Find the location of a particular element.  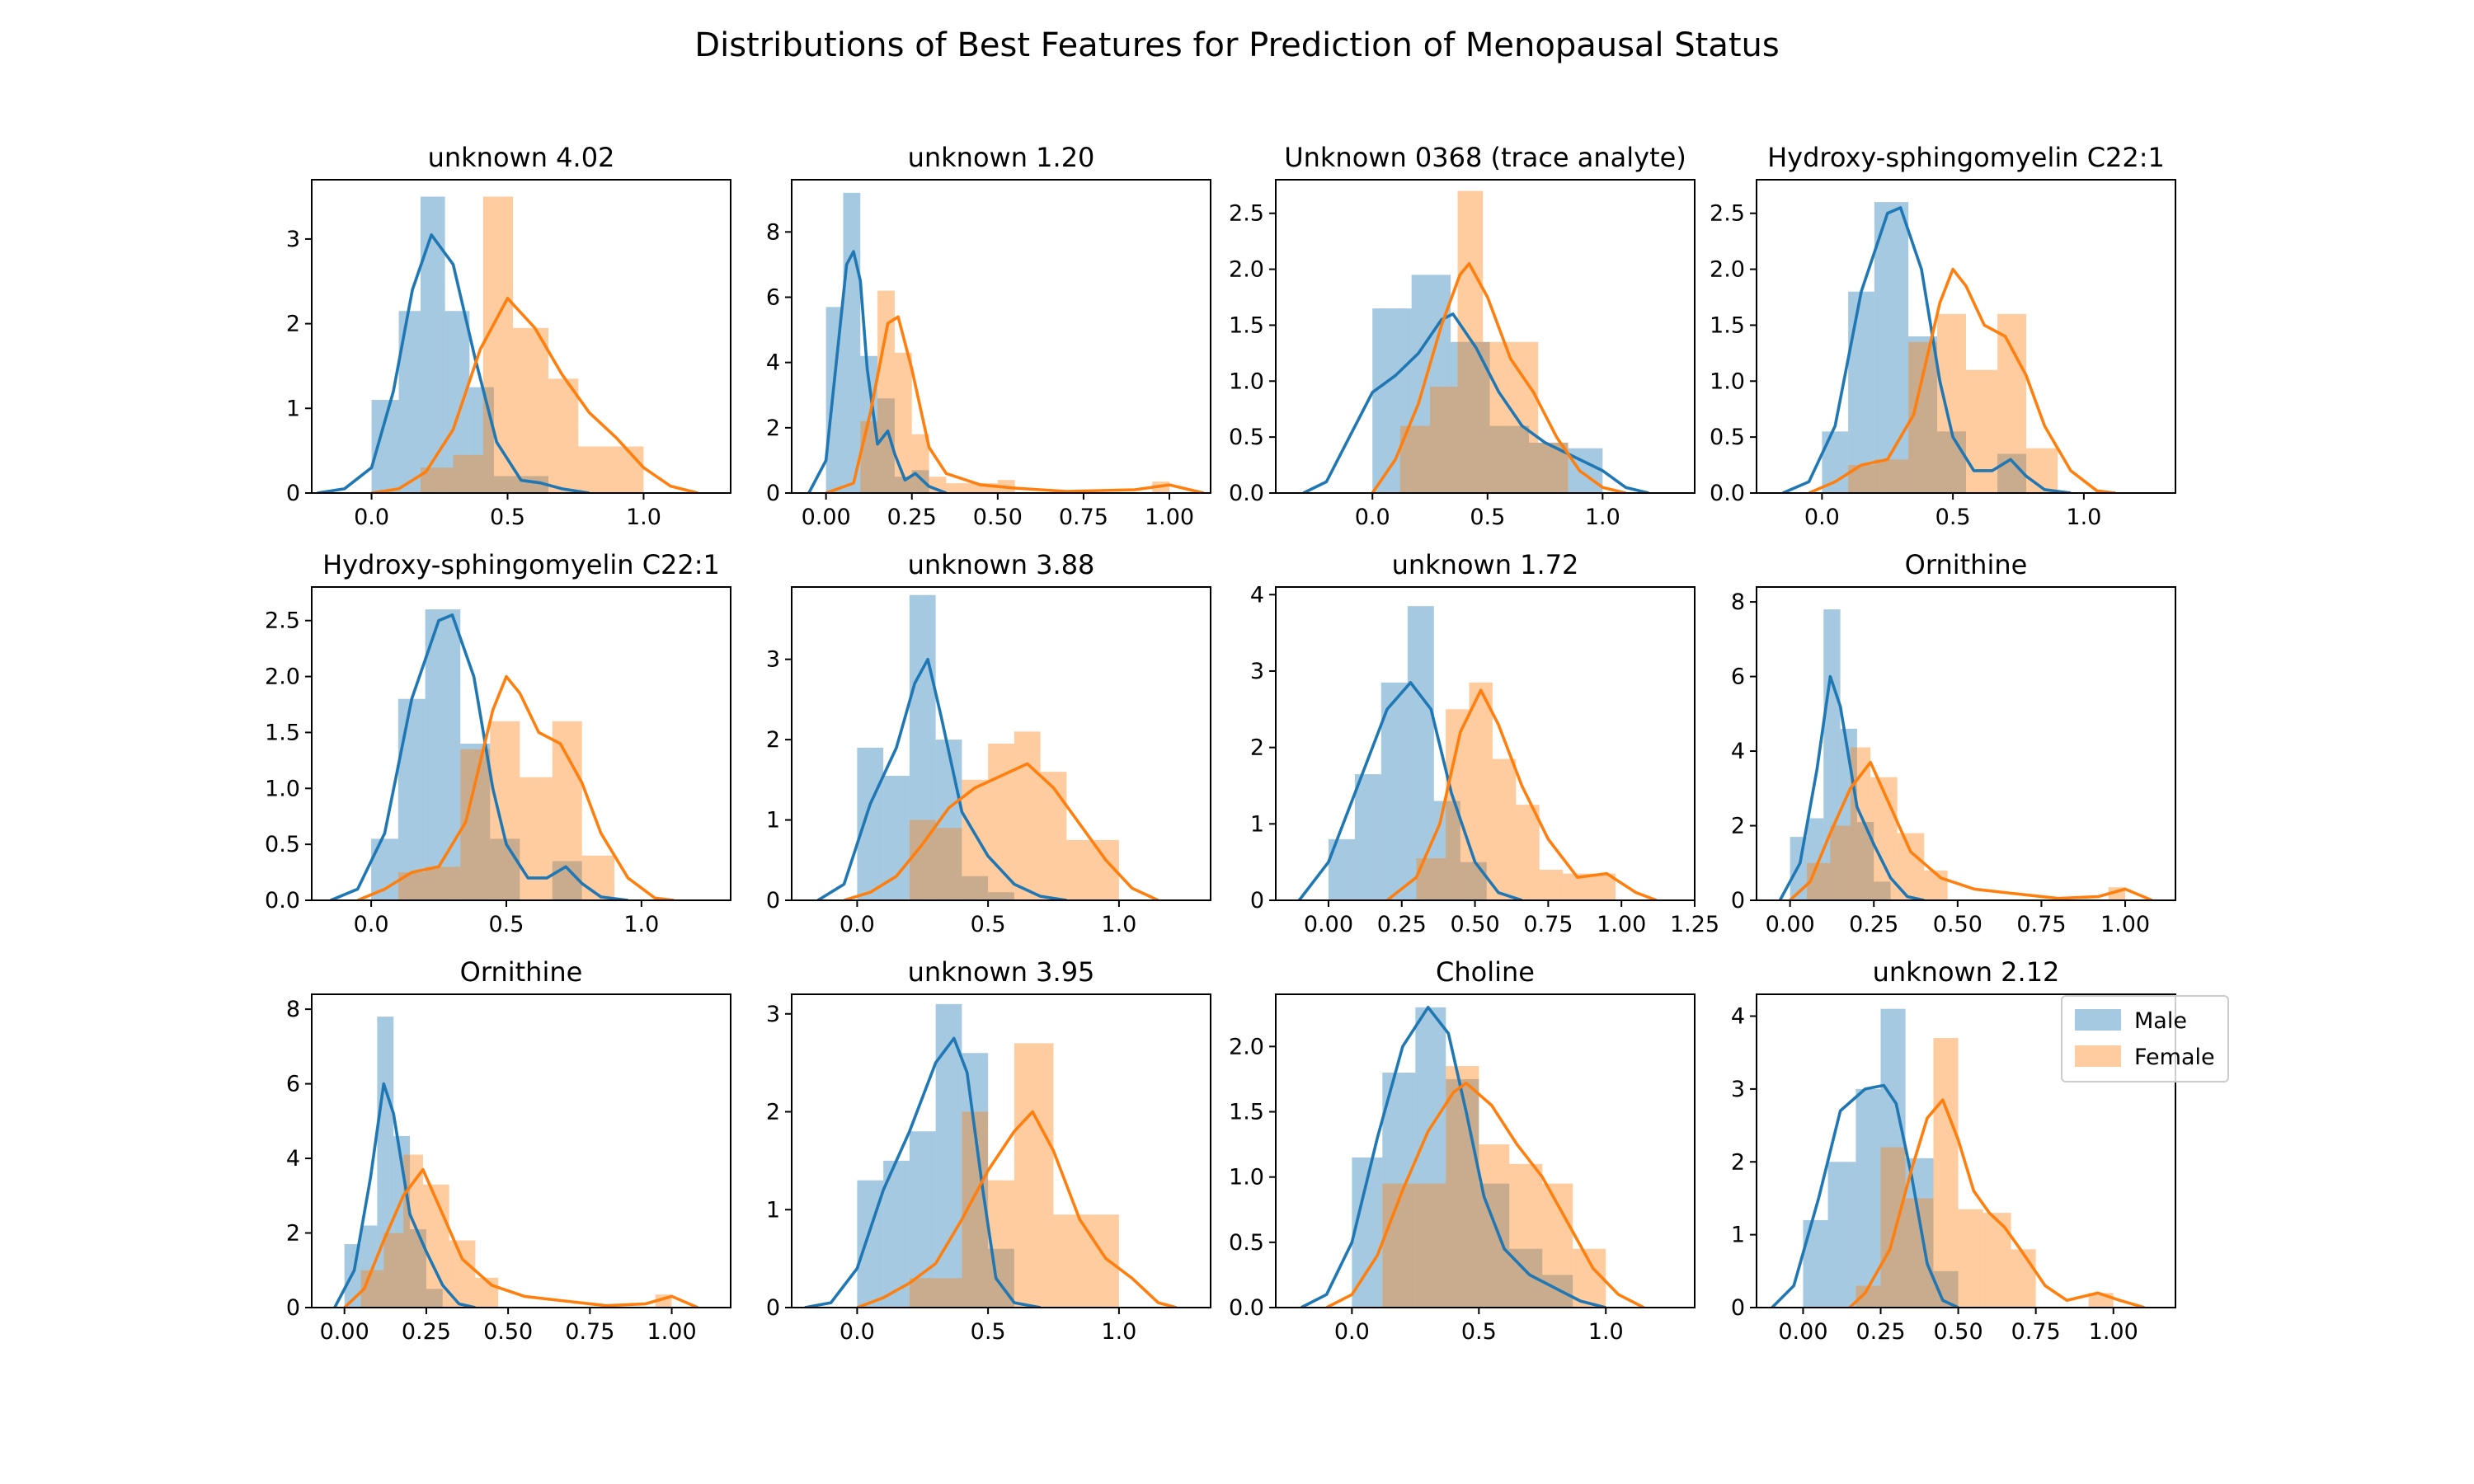

y-tick-label: 8 is located at coordinates (293, 1009).